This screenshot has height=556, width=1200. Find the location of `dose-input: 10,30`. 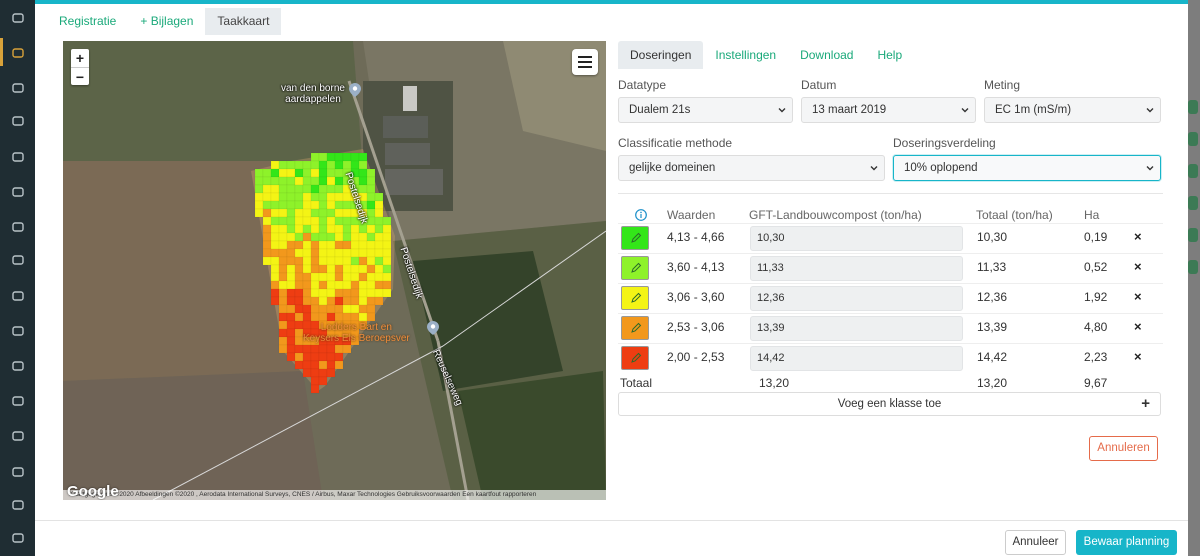

dose-input: 10,30 is located at coordinates (856, 238).